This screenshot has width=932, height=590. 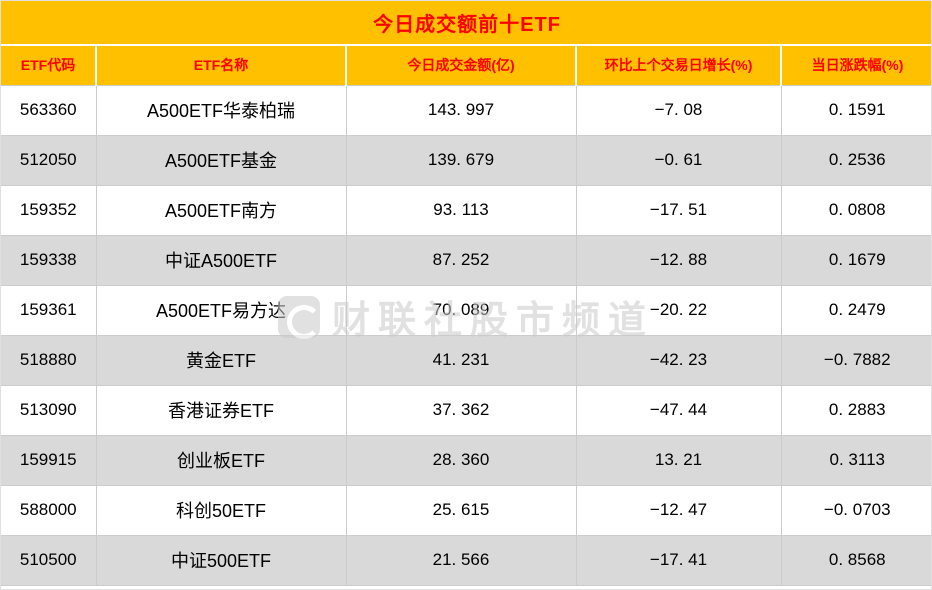 I want to click on table-row: 512050 A500ETF基金 139. 679 −0. 61 0. 2536, so click(x=466, y=160).